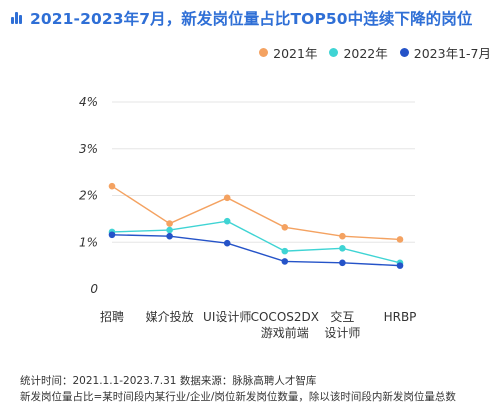 The image size is (499, 410). Describe the element at coordinates (334, 52) in the screenshot. I see `legend-dot-2022` at that location.